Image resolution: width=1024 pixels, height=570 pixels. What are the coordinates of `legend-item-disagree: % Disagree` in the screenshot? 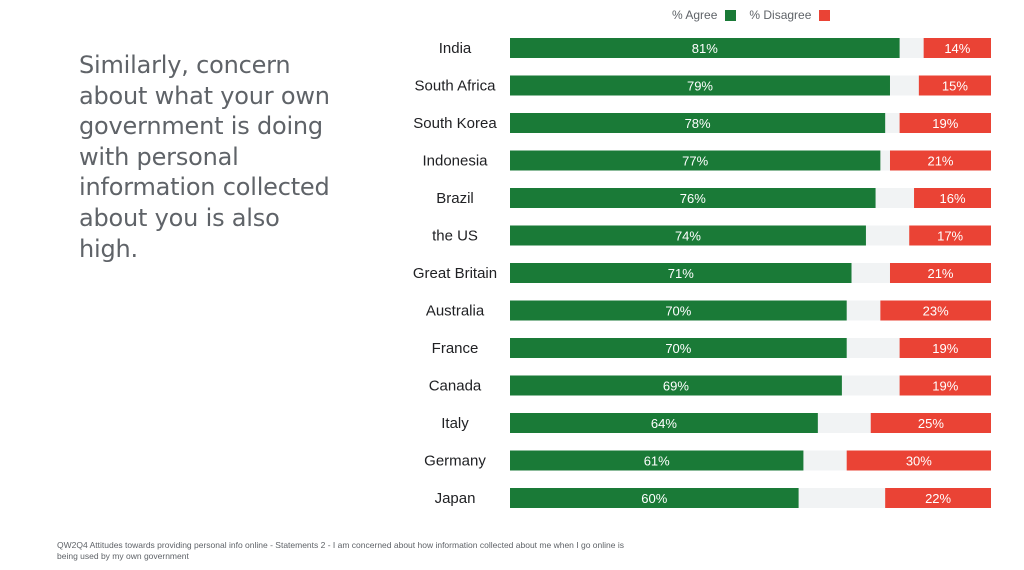 It's located at (790, 15).